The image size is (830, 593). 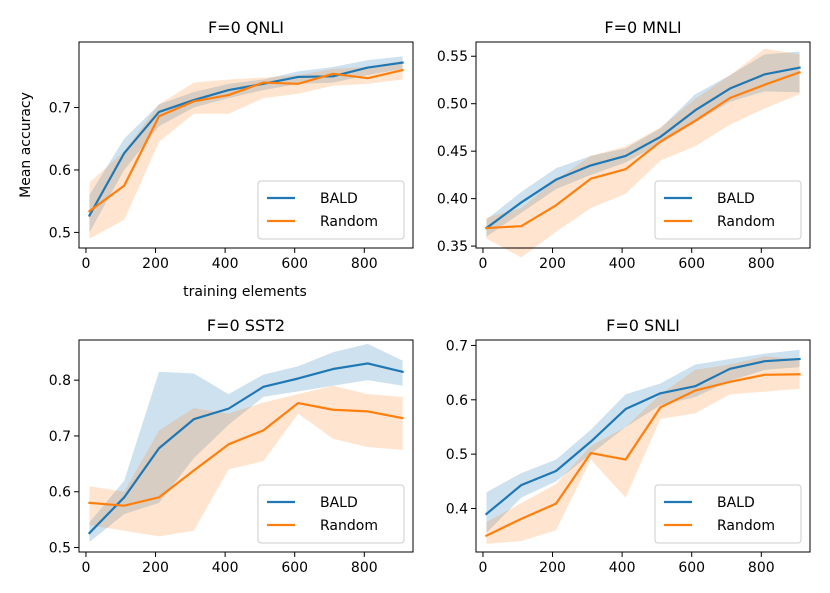 I want to click on chart-title: F=0 MNLI, so click(x=642, y=27).